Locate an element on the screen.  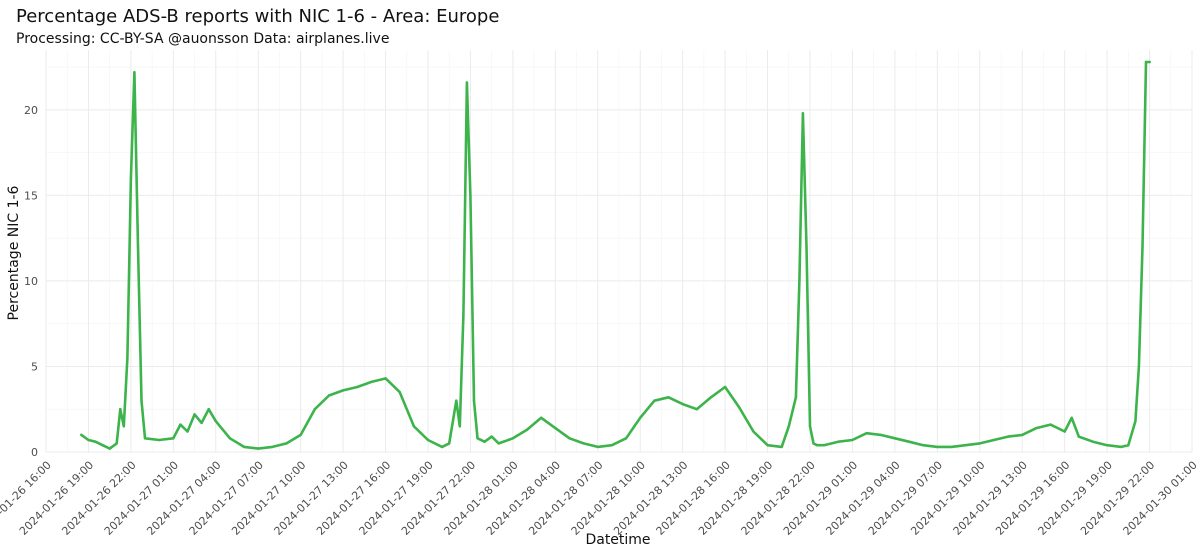
y-axis: 0 5 10 15 20 is located at coordinates (31, 281).